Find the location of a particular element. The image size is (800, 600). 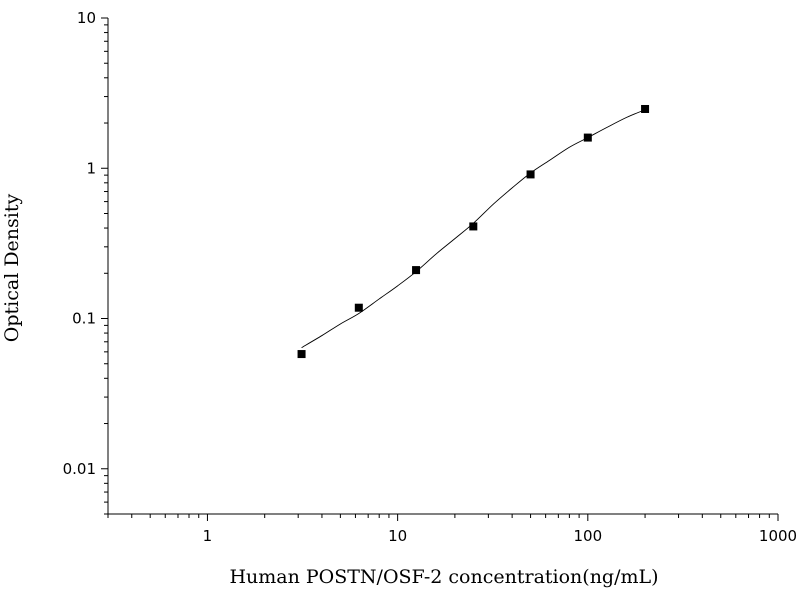

x-tick-label: 1 is located at coordinates (208, 536).